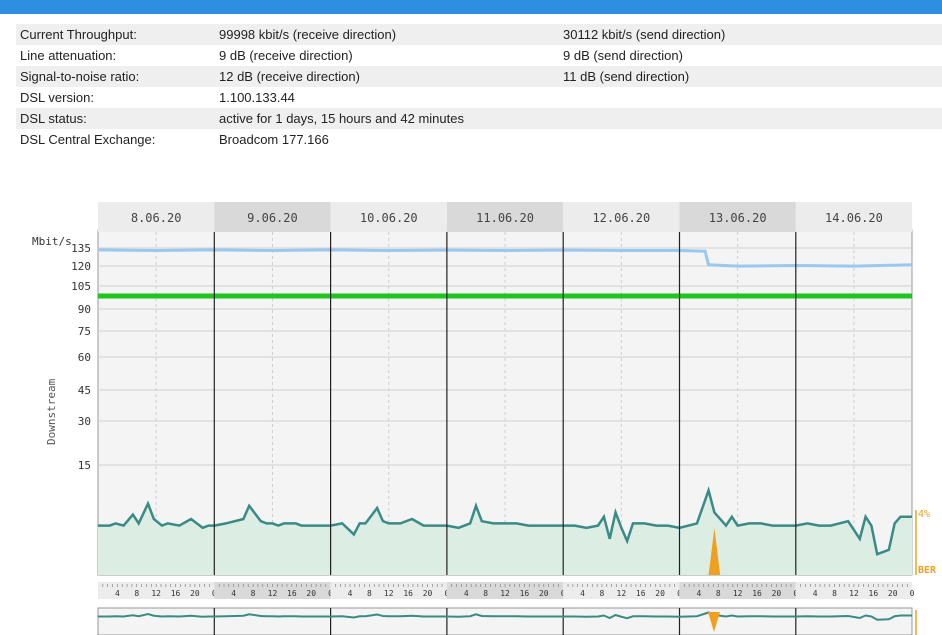 This screenshot has height=635, width=942. What do you see at coordinates (84, 390) in the screenshot?
I see `y-tick-label: 45` at bounding box center [84, 390].